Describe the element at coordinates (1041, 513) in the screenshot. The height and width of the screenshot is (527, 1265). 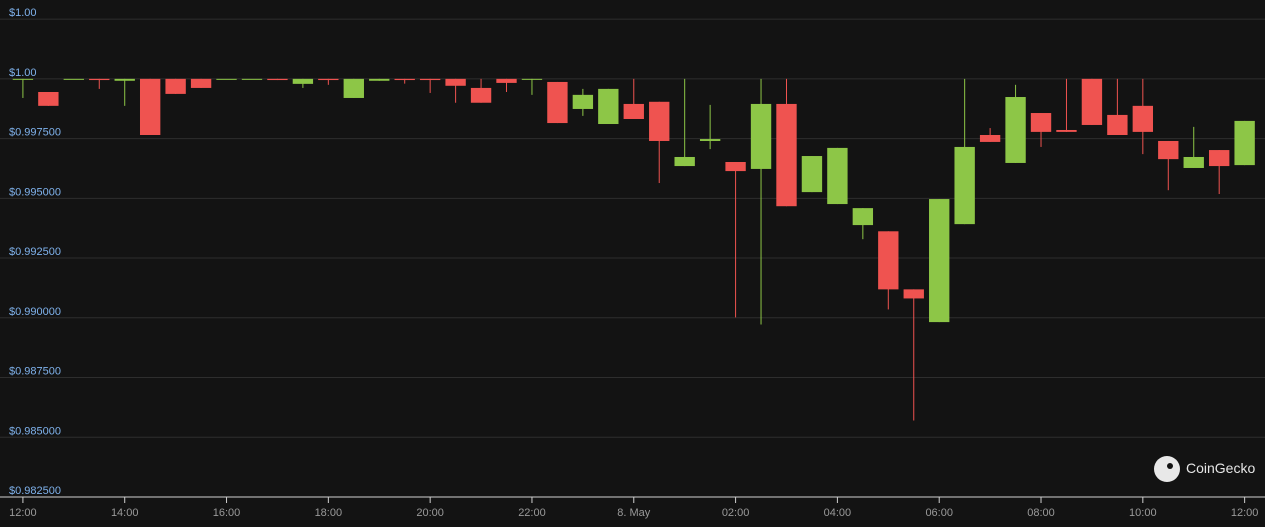
I see `x-tick-label: 08:00` at that location.